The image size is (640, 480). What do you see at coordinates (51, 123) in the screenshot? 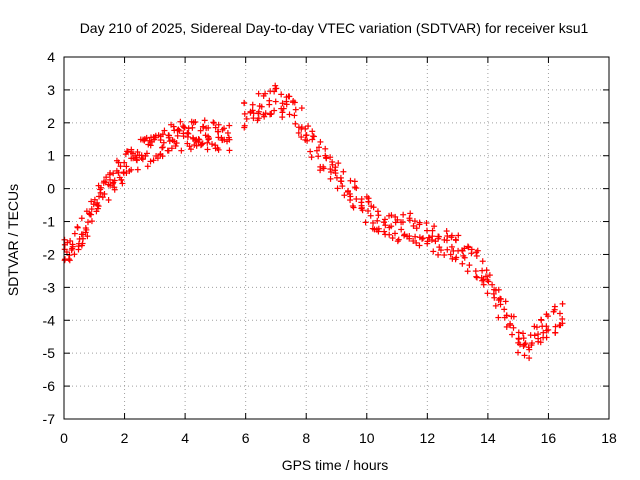
I see `y-tick-label: 2` at bounding box center [51, 123].